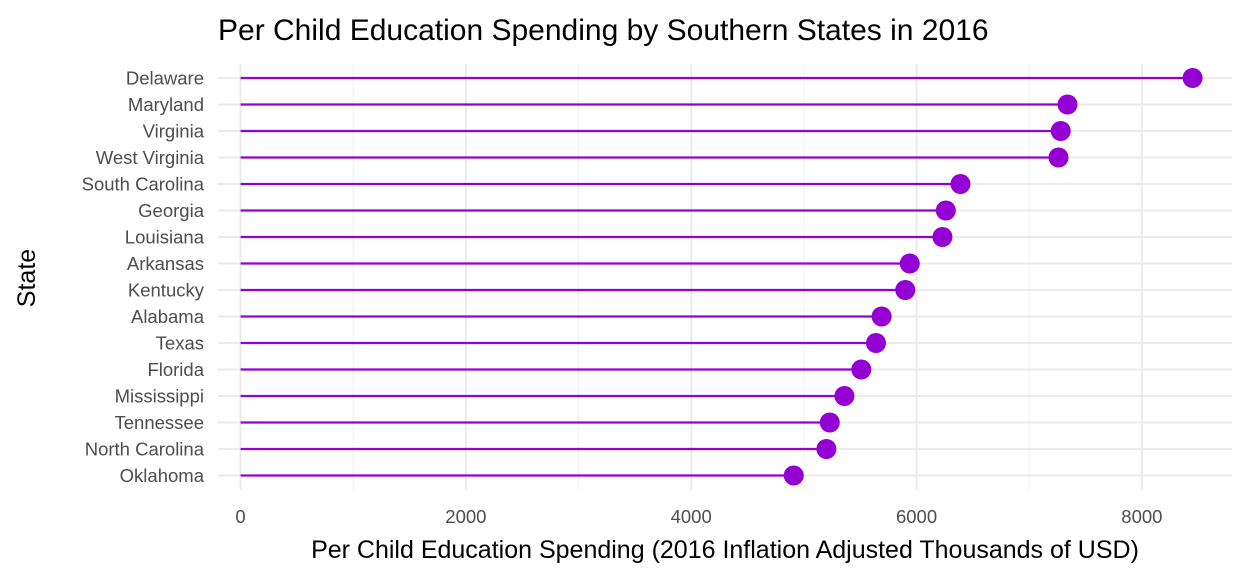  What do you see at coordinates (165, 263) in the screenshot?
I see `y-tick-label: Arkansas` at bounding box center [165, 263].